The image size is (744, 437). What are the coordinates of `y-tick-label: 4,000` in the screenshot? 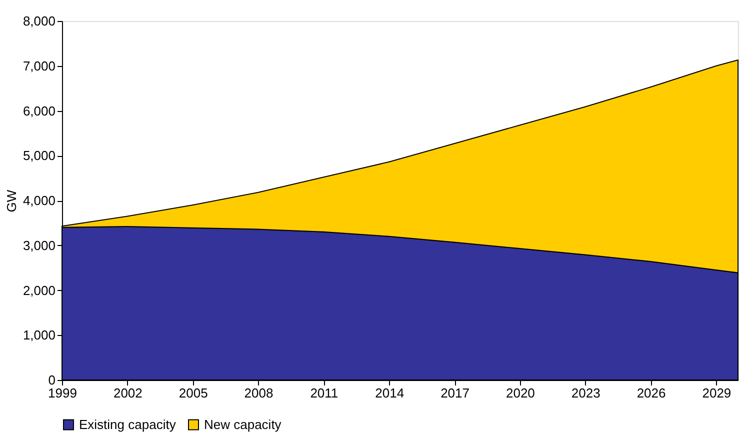 It's located at (39, 200).